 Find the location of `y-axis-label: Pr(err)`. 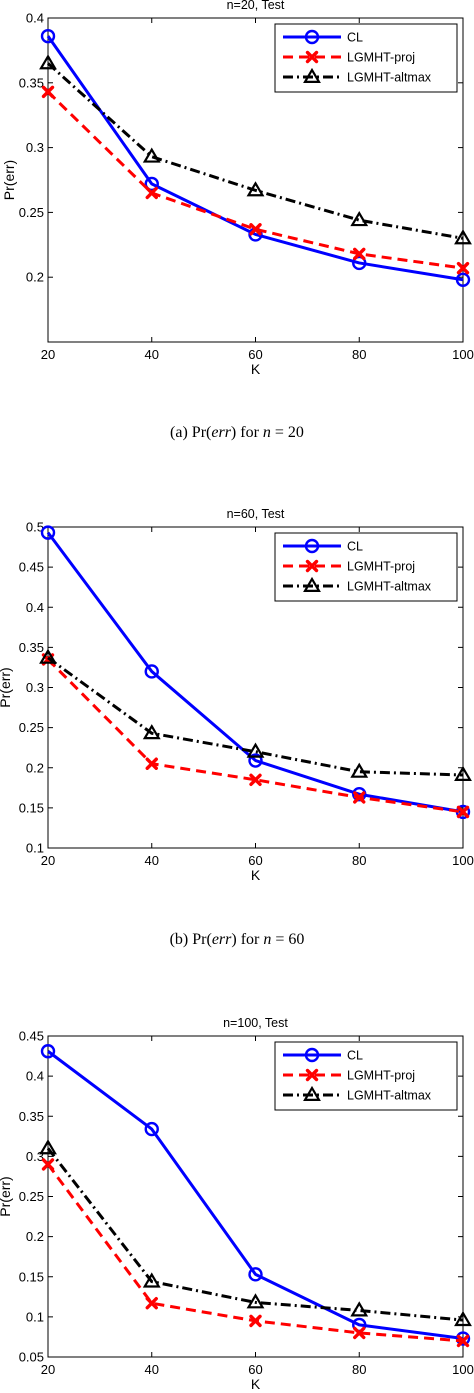

y-axis-label: Pr(err) is located at coordinates (6, 687).